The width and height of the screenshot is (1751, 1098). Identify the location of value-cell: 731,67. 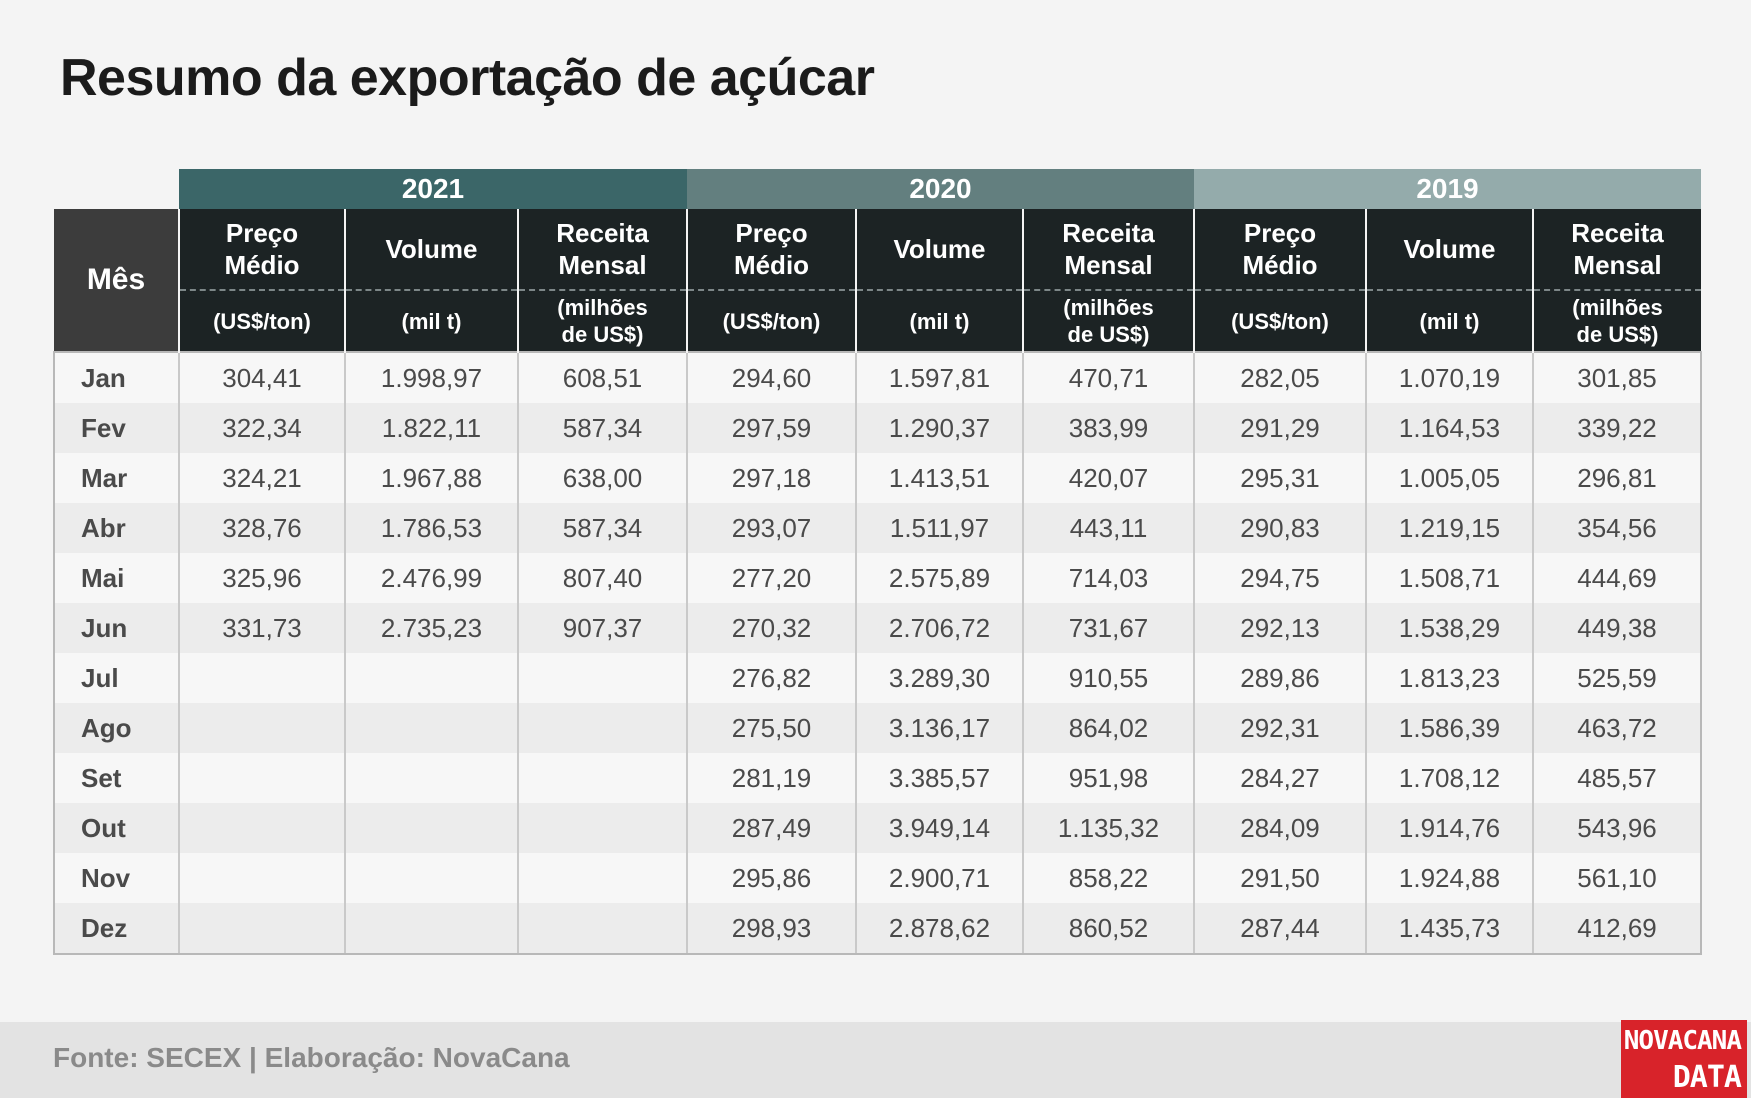
(1108, 628).